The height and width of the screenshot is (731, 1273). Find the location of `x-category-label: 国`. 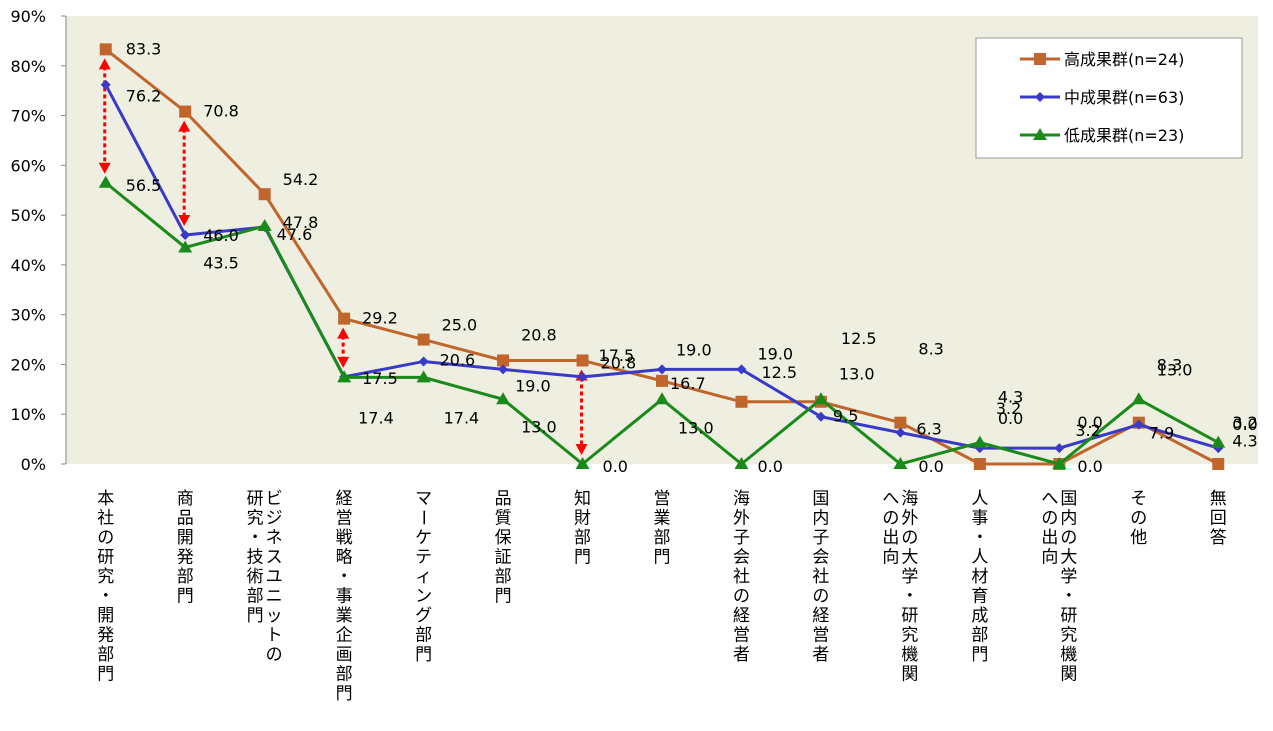

x-category-label: 国 is located at coordinates (820, 499).